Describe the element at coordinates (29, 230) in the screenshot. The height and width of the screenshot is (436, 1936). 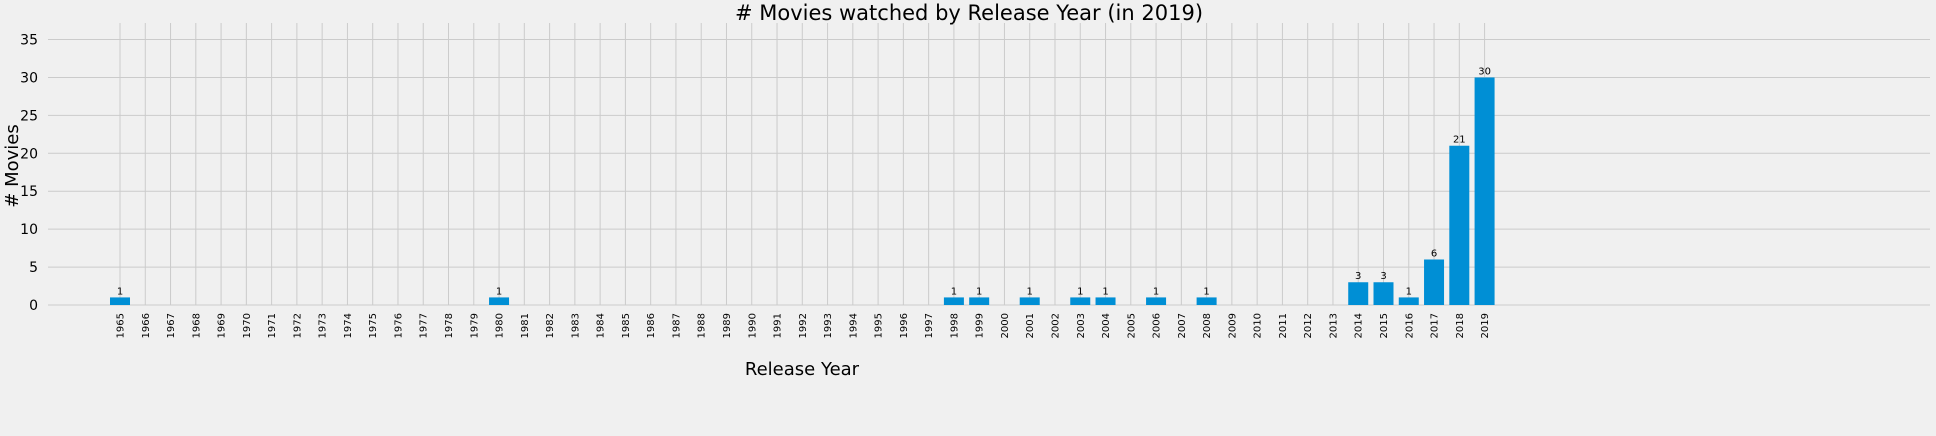
I see `y-tick-label: 10` at that location.